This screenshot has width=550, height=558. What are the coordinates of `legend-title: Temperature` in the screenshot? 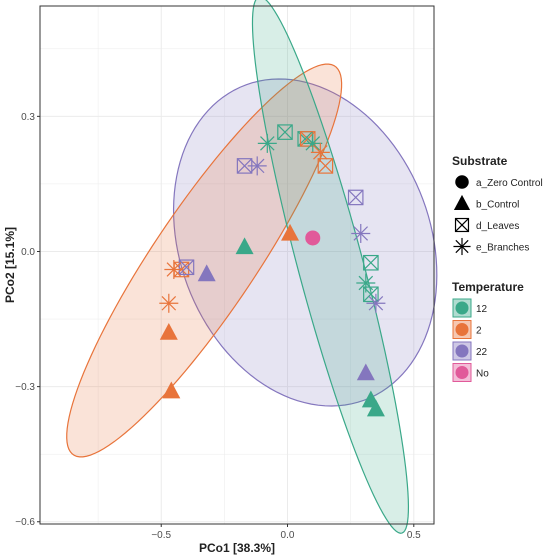 It's located at (488, 287).